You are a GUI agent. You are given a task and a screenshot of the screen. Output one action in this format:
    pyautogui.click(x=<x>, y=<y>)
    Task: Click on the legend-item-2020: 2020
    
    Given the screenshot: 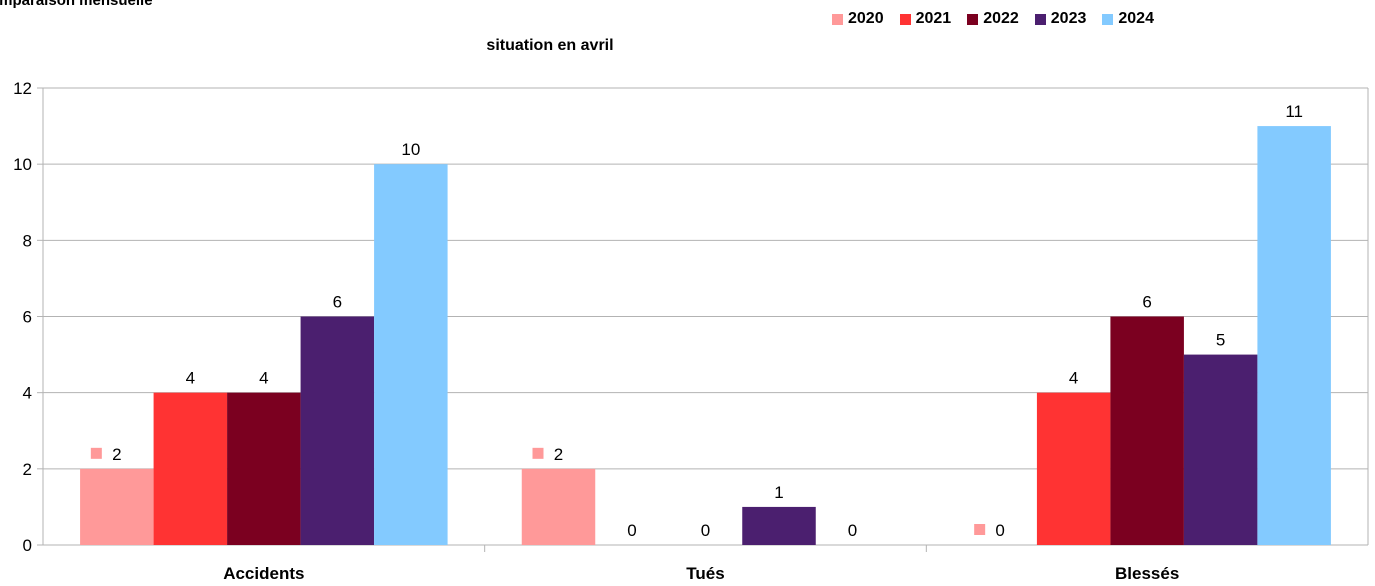 What is the action you would take?
    pyautogui.click(x=858, y=19)
    